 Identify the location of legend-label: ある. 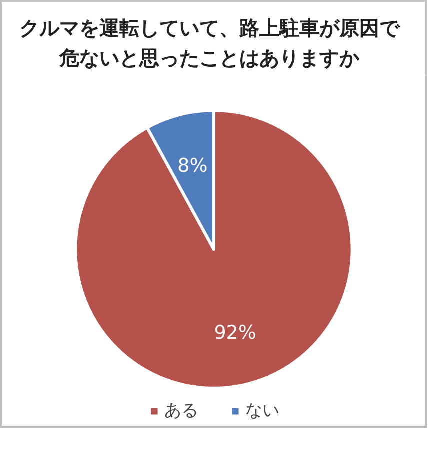
(181, 411).